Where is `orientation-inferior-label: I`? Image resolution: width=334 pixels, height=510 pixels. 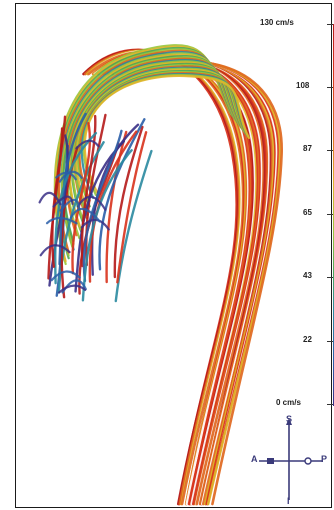
orientation-inferior-label: I is located at coordinates (288, 501).